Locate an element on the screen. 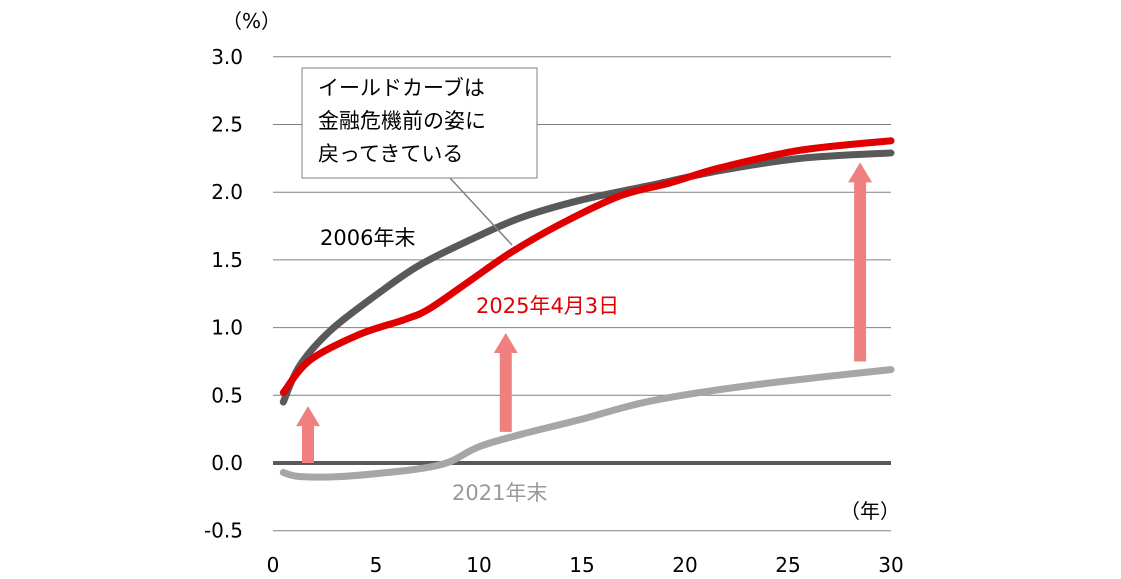 Image resolution: width=1121 pixels, height=579 pixels. x-tick-label: 15 is located at coordinates (581, 565).